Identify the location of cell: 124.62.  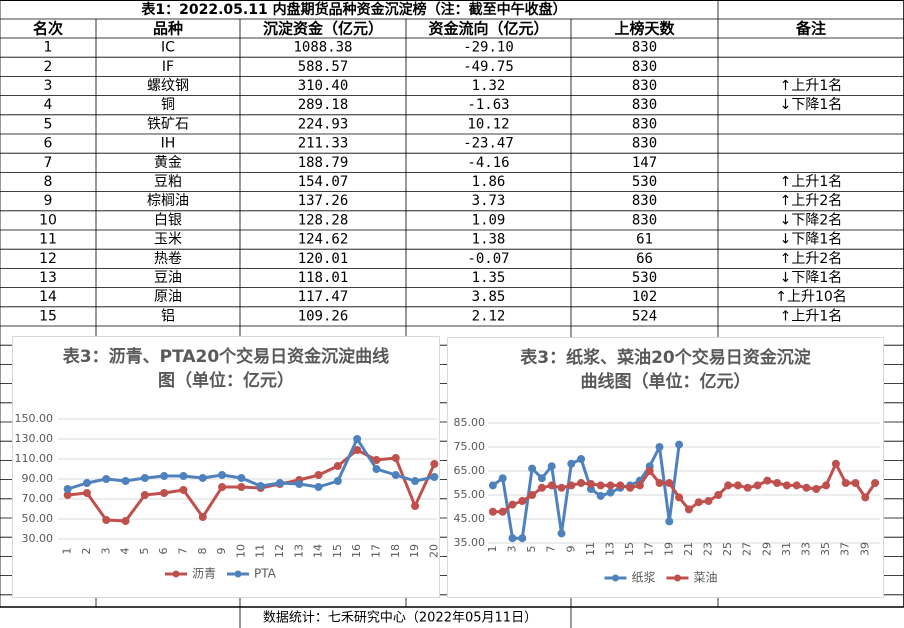
(323, 240).